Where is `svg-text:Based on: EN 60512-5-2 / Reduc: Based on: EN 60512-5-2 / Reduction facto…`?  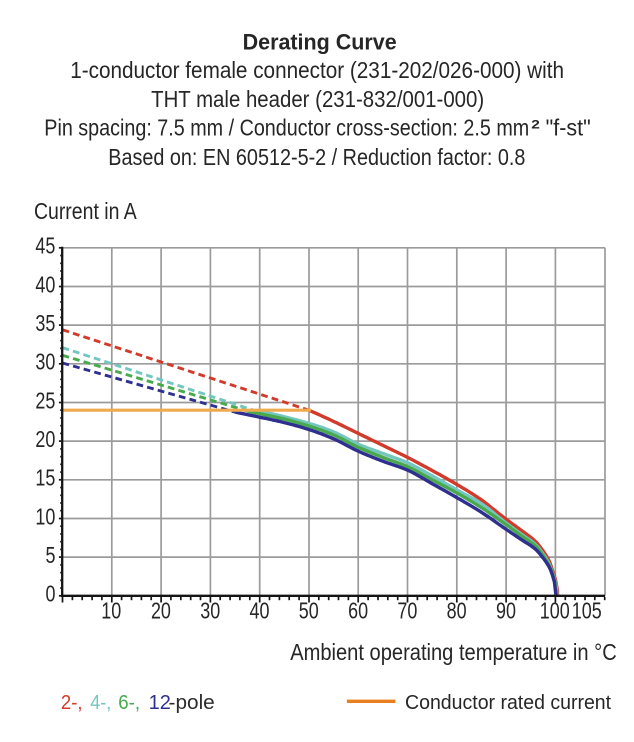 svg-text:Based on: EN 60512-5-2 / Reduc: Based on: EN 60512-5-2 / Reduction facto… is located at coordinates (316, 158).